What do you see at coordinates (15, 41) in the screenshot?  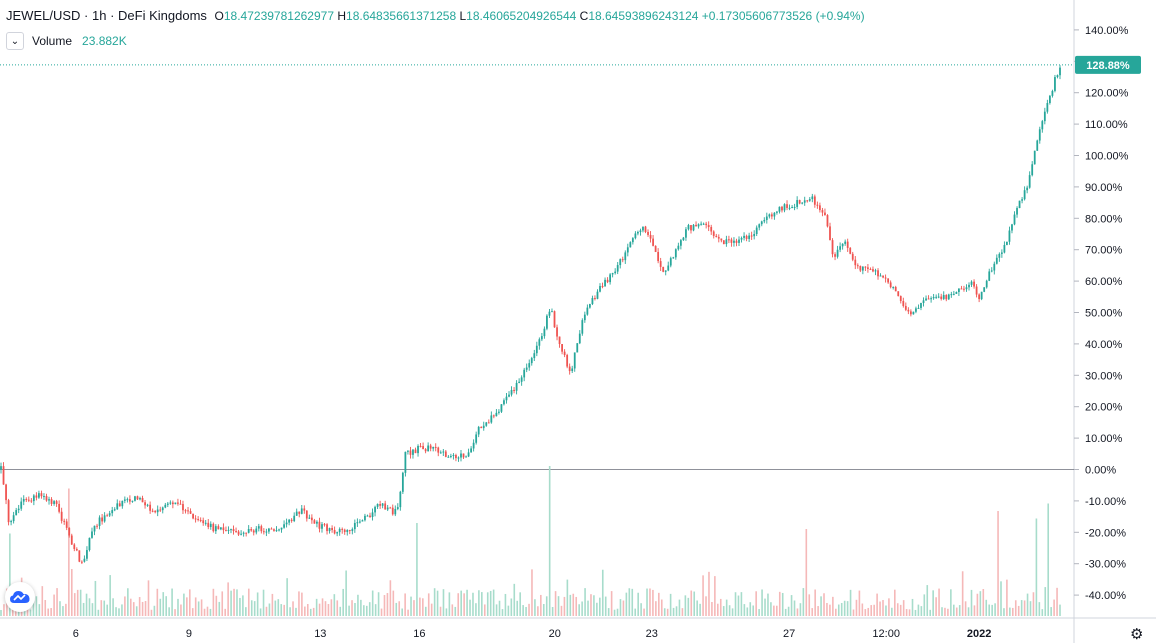 I see `chevron-down-icon: ⌄` at bounding box center [15, 41].